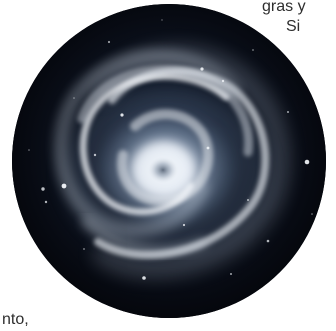  What do you see at coordinates (284, 7) in the screenshot?
I see `article-text-top-fragment: gras y` at bounding box center [284, 7].